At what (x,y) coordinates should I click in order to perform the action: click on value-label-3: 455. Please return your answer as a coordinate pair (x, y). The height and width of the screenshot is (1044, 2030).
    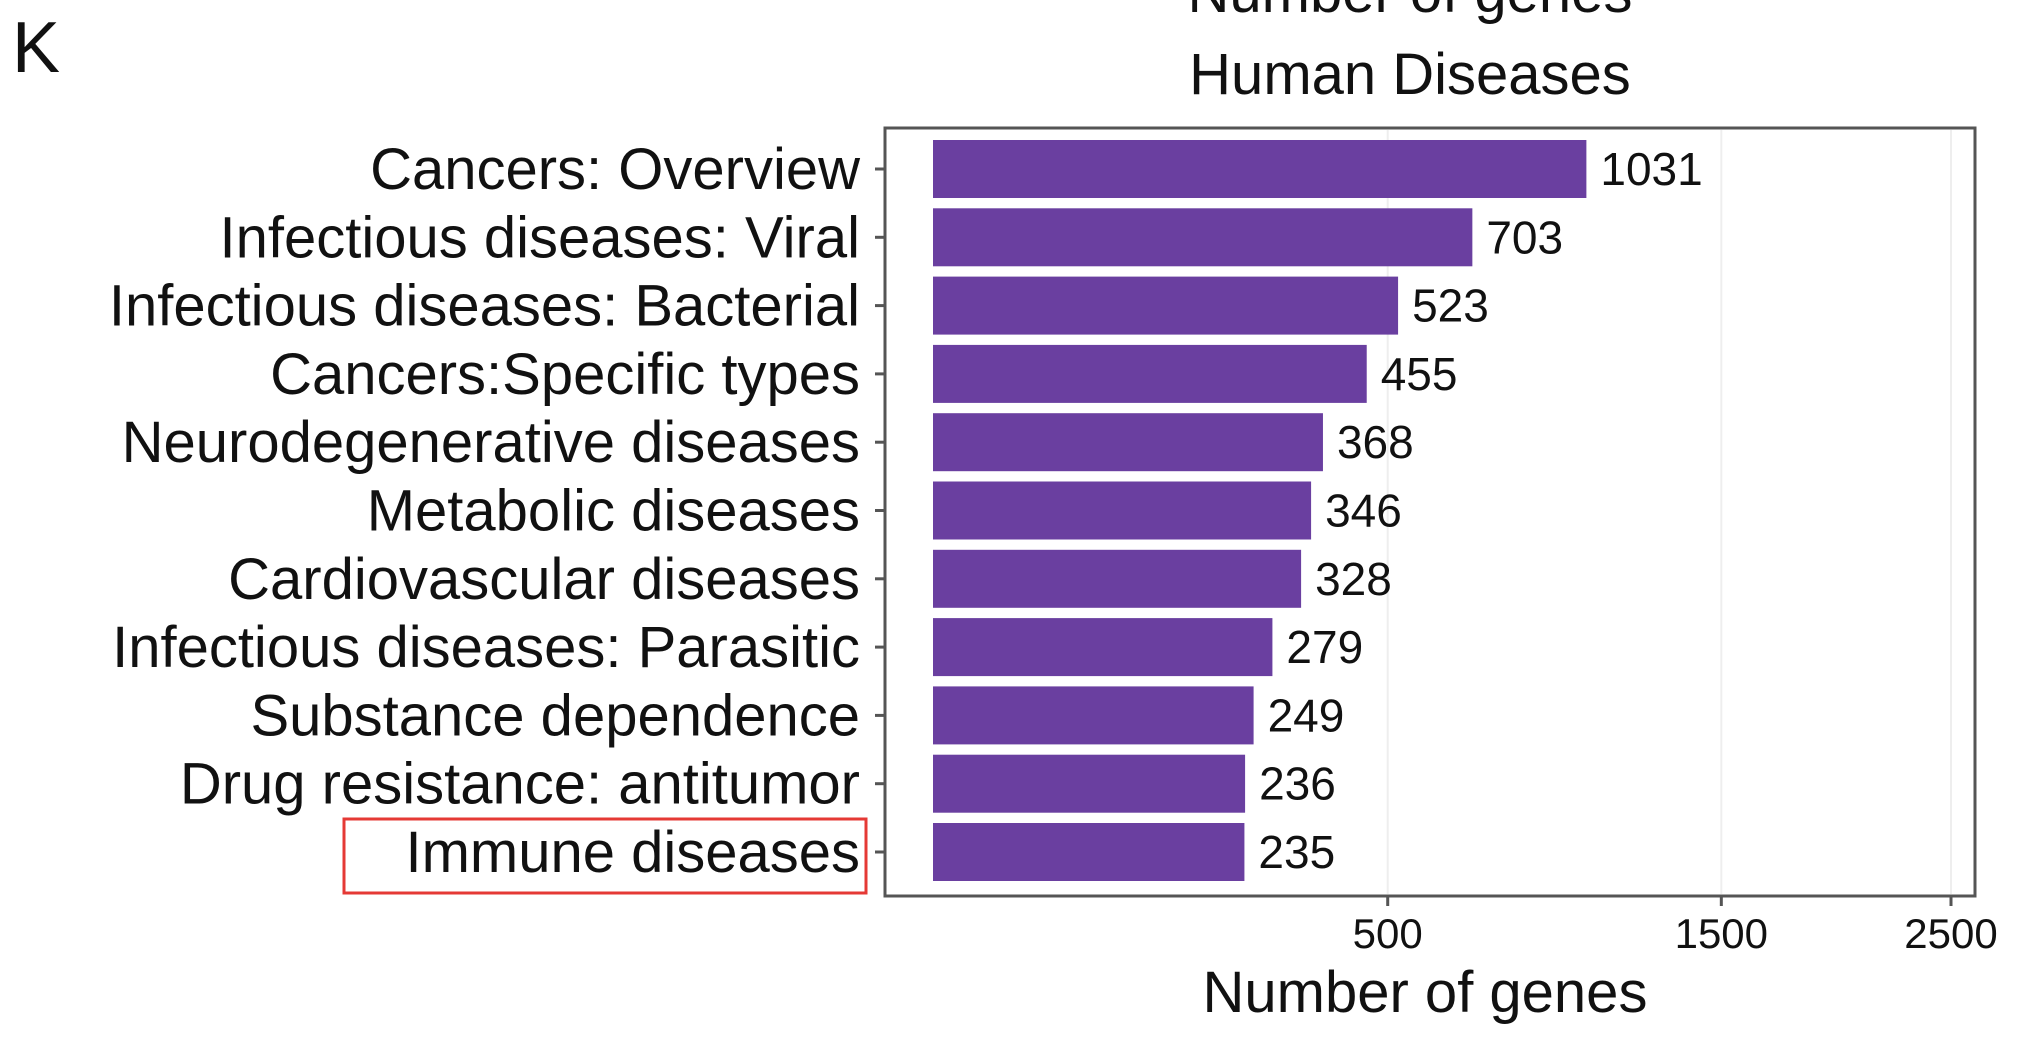
    Looking at the image, I should click on (1419, 374).